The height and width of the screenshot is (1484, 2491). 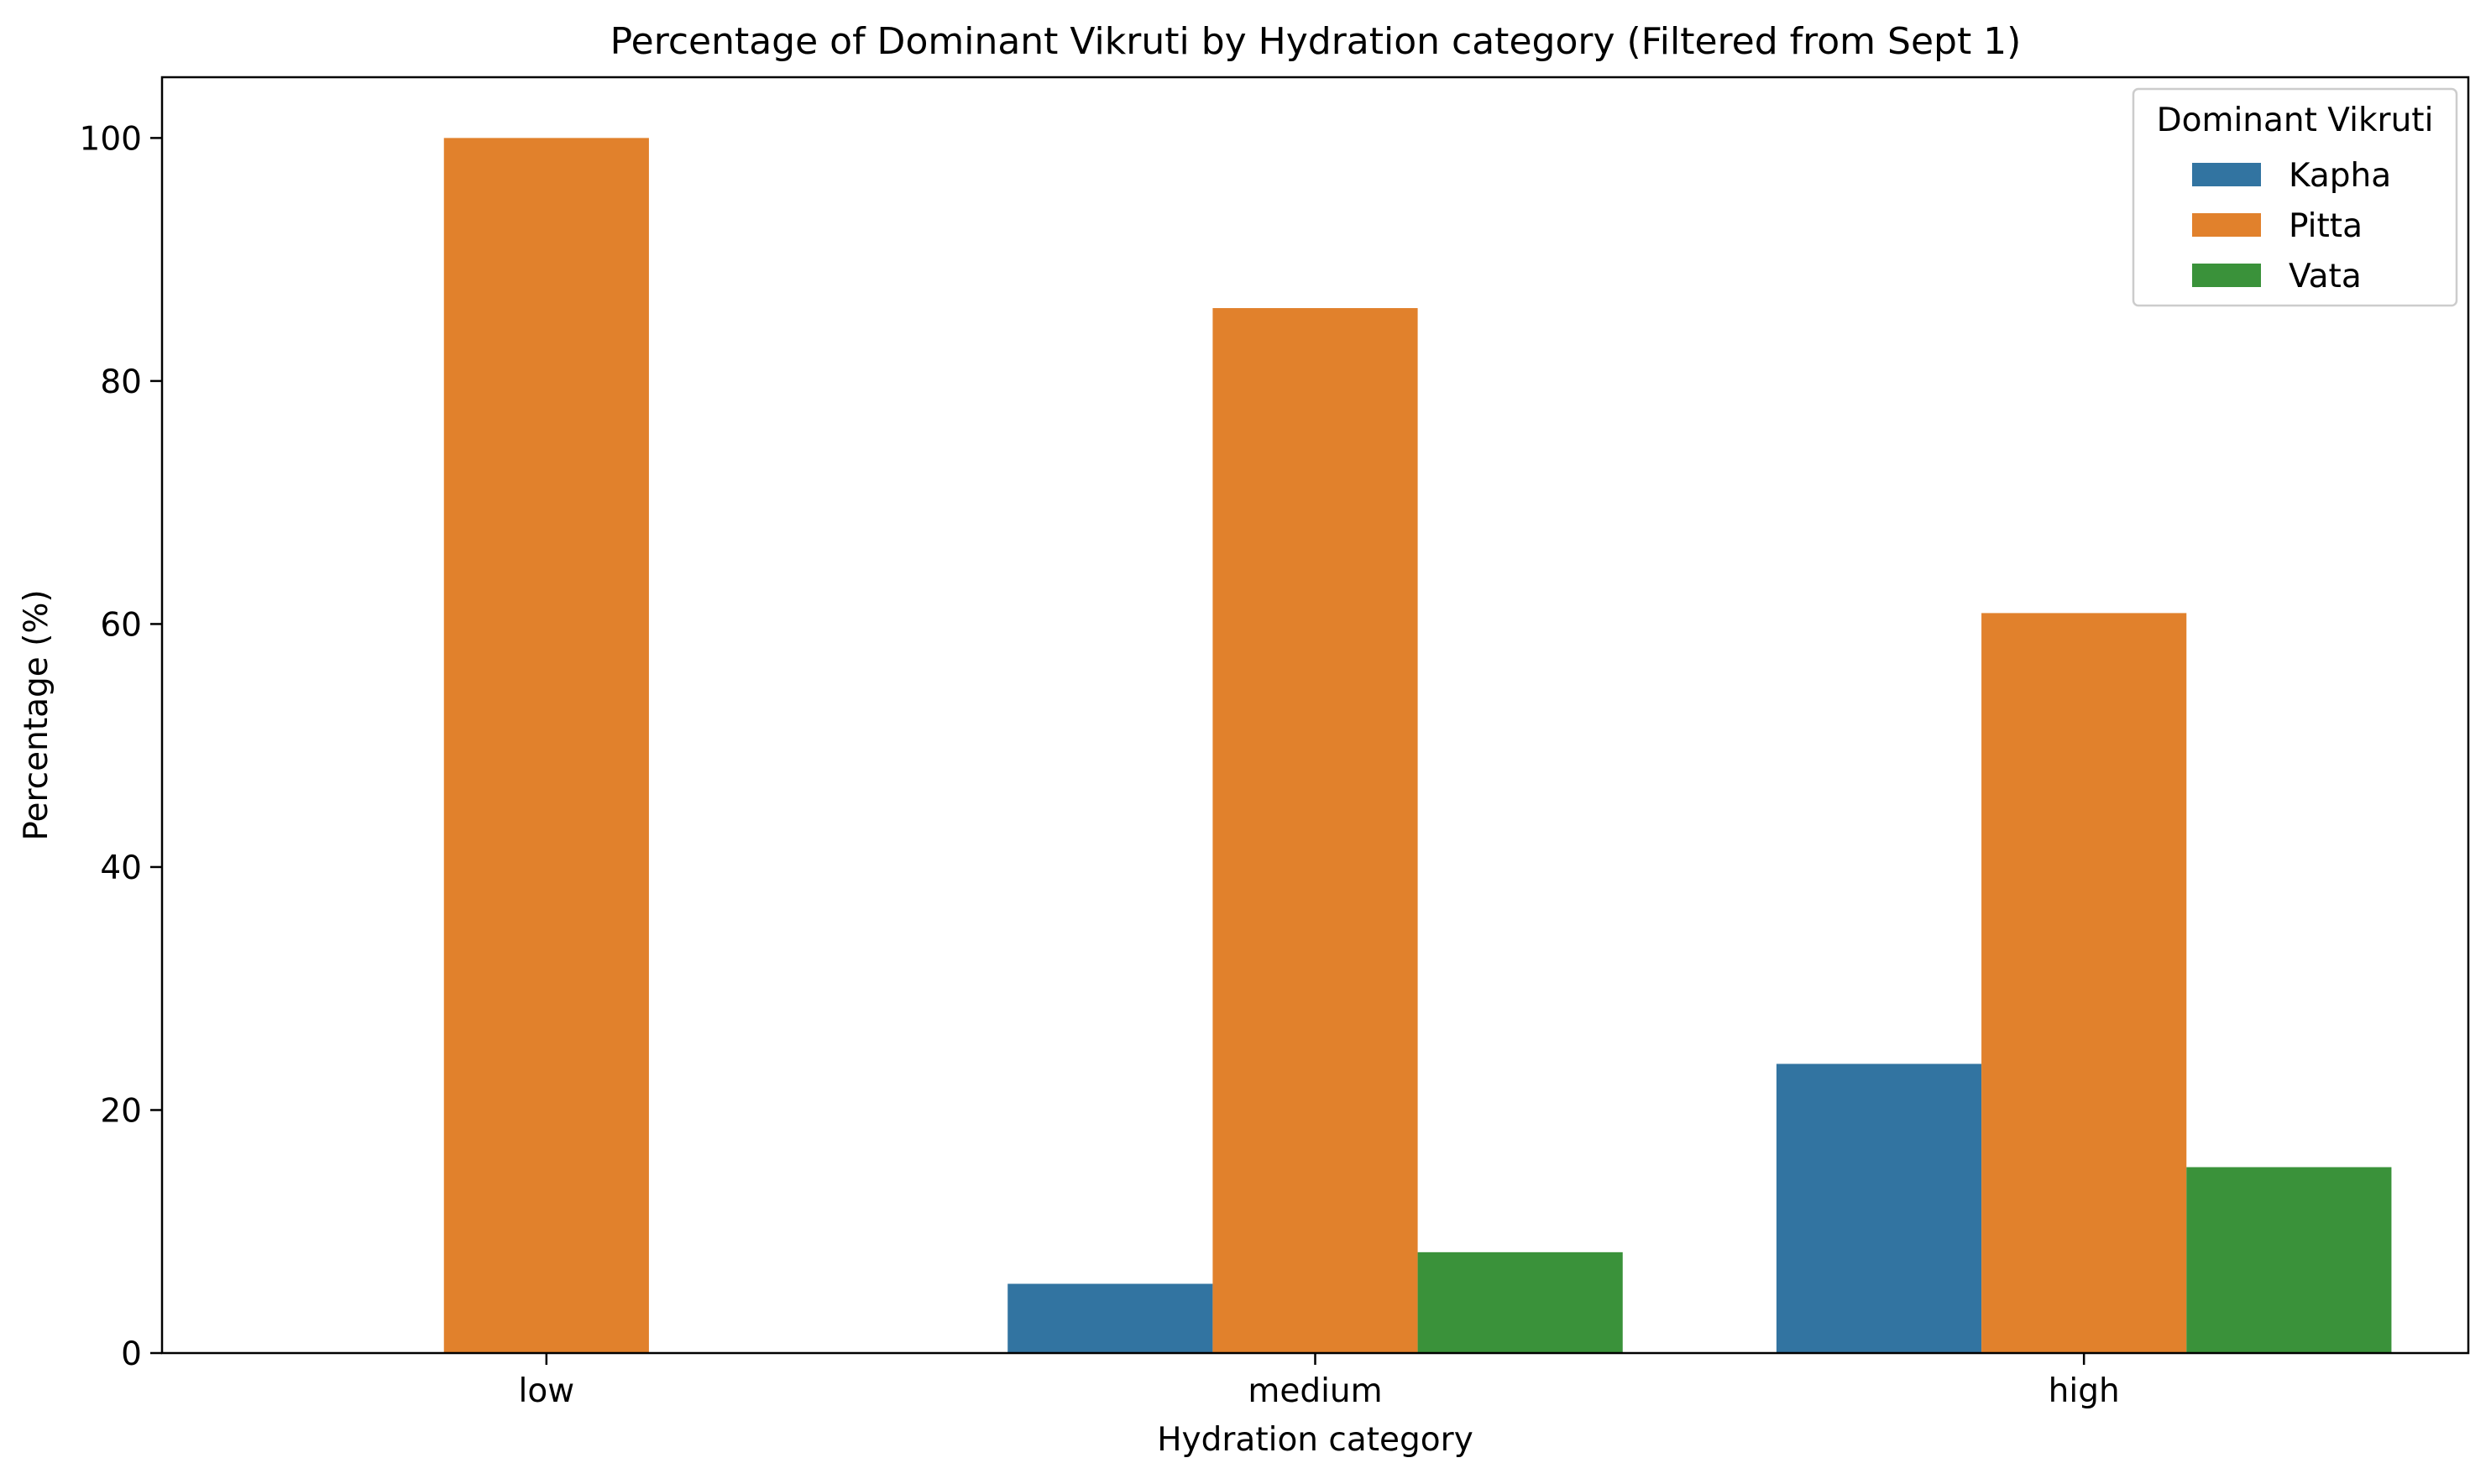 What do you see at coordinates (547, 1391) in the screenshot?
I see `x-tick-label-low: low` at bounding box center [547, 1391].